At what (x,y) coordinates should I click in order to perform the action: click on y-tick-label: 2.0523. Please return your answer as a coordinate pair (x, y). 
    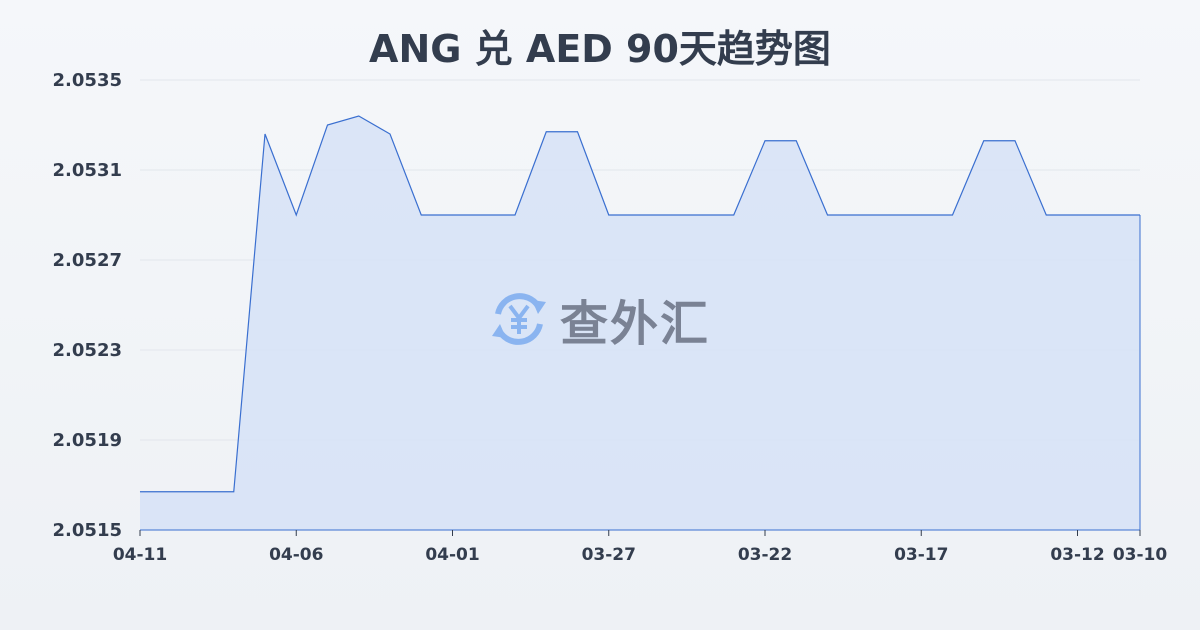
    Looking at the image, I should click on (87, 350).